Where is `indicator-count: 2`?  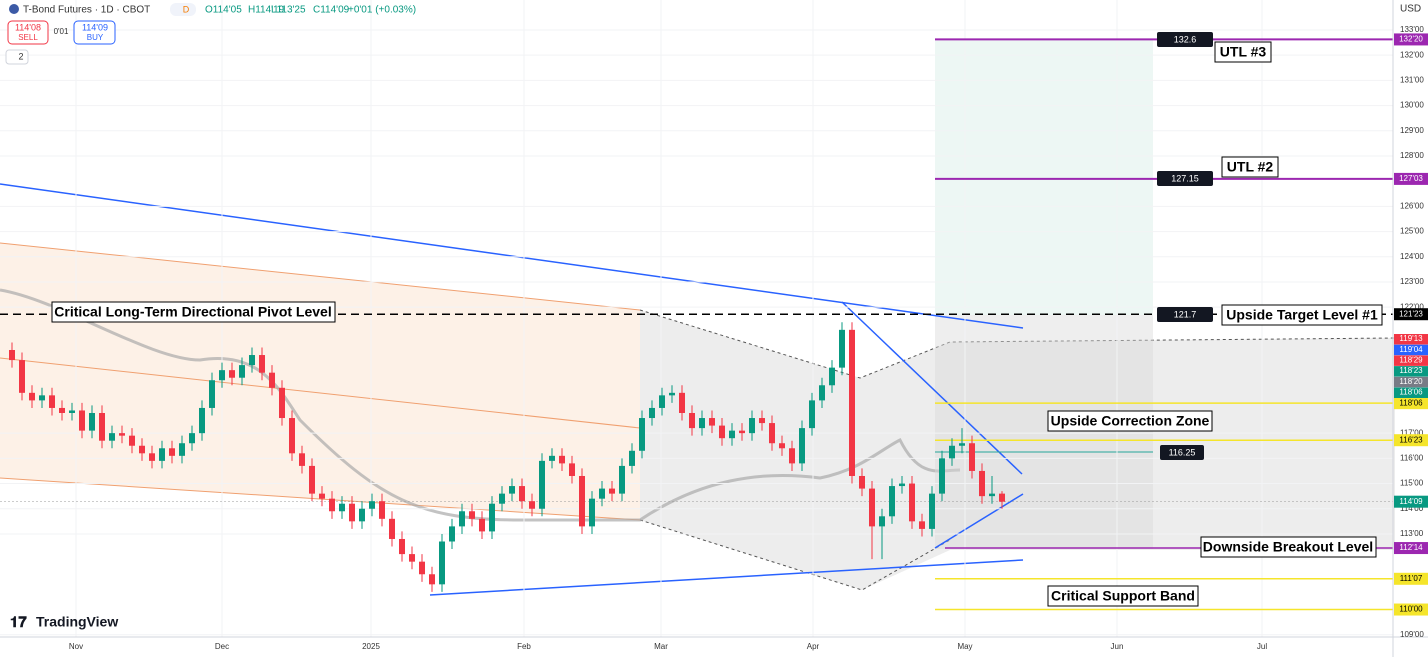 indicator-count: 2 is located at coordinates (20, 56).